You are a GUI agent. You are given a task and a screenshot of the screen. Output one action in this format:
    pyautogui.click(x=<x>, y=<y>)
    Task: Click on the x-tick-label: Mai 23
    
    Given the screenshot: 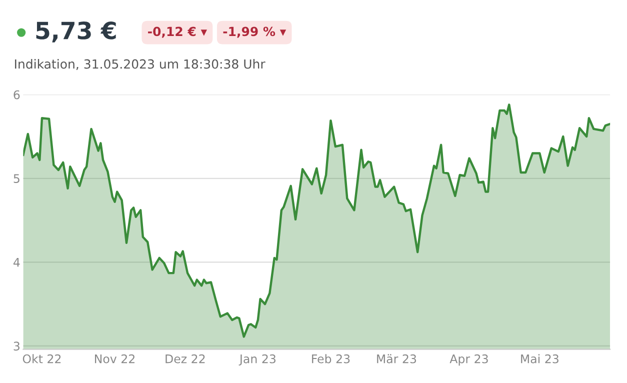 What is the action you would take?
    pyautogui.click(x=539, y=359)
    